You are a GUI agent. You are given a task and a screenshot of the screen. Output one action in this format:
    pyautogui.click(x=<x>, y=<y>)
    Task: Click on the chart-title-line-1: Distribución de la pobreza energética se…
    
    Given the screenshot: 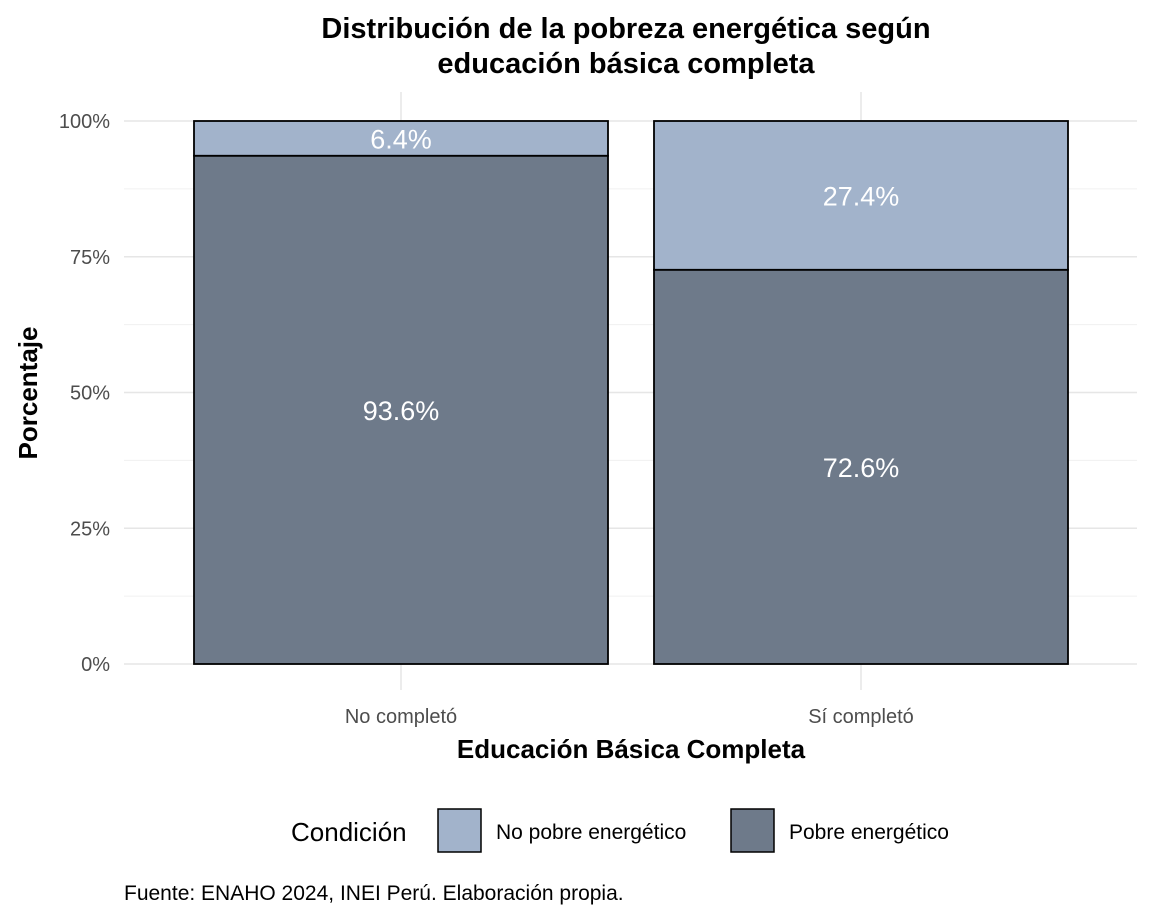 What is the action you would take?
    pyautogui.click(x=625, y=29)
    